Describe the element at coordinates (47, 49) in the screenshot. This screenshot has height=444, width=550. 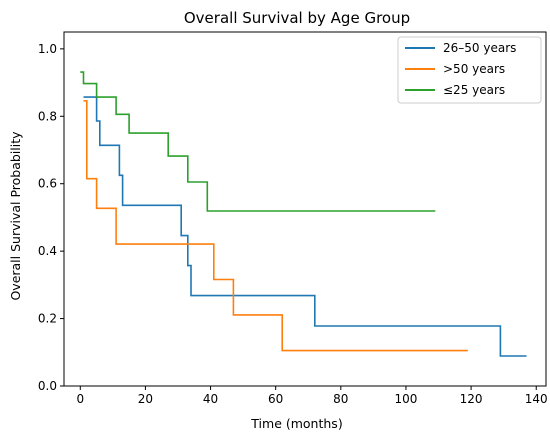
I see `y-tick-label: 1.0` at that location.